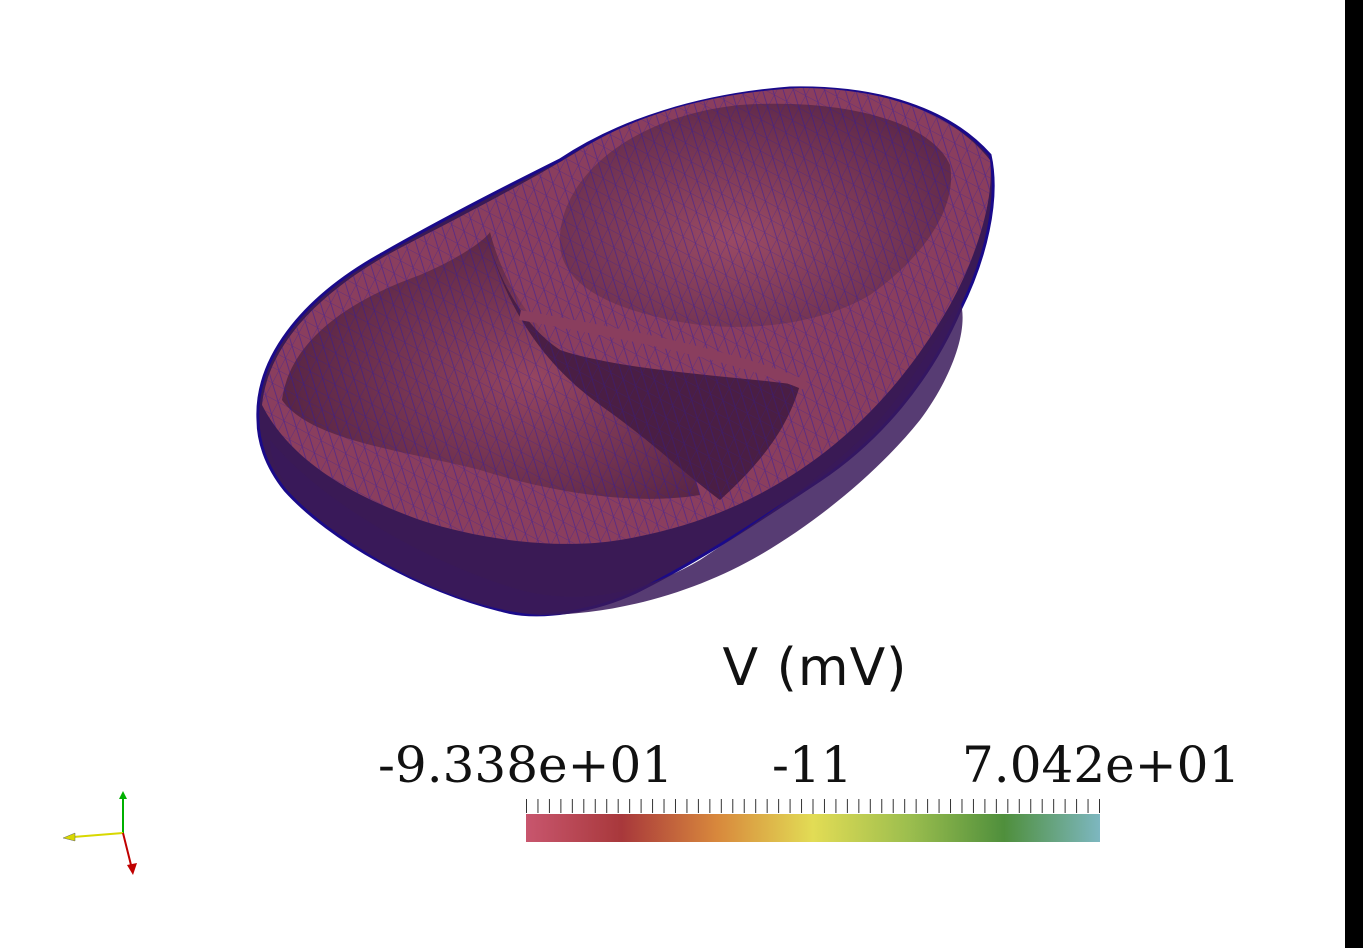 This screenshot has height=948, width=1363. Describe the element at coordinates (1354, 474) in the screenshot. I see `window-edge` at that location.